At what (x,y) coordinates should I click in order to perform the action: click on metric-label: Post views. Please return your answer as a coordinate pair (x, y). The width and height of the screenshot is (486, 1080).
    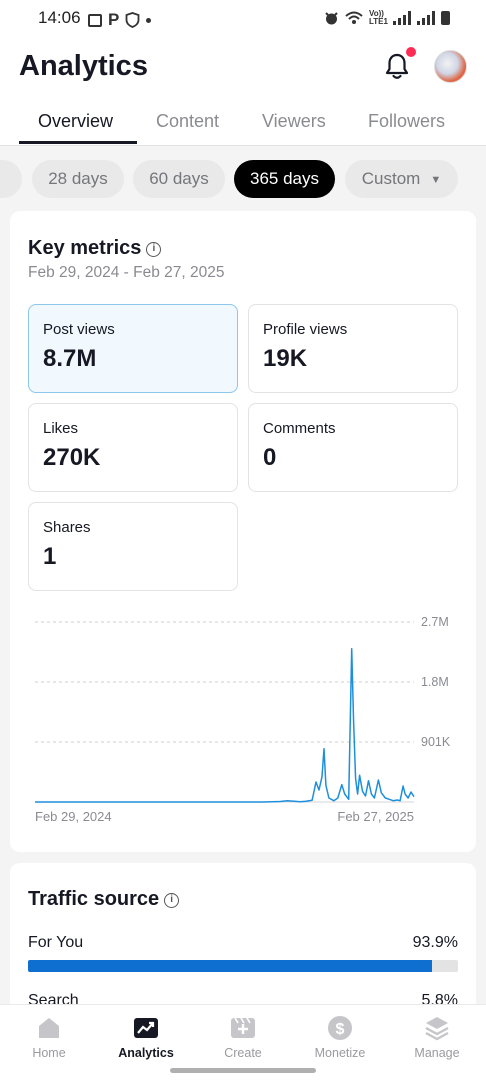
    Looking at the image, I should click on (79, 329).